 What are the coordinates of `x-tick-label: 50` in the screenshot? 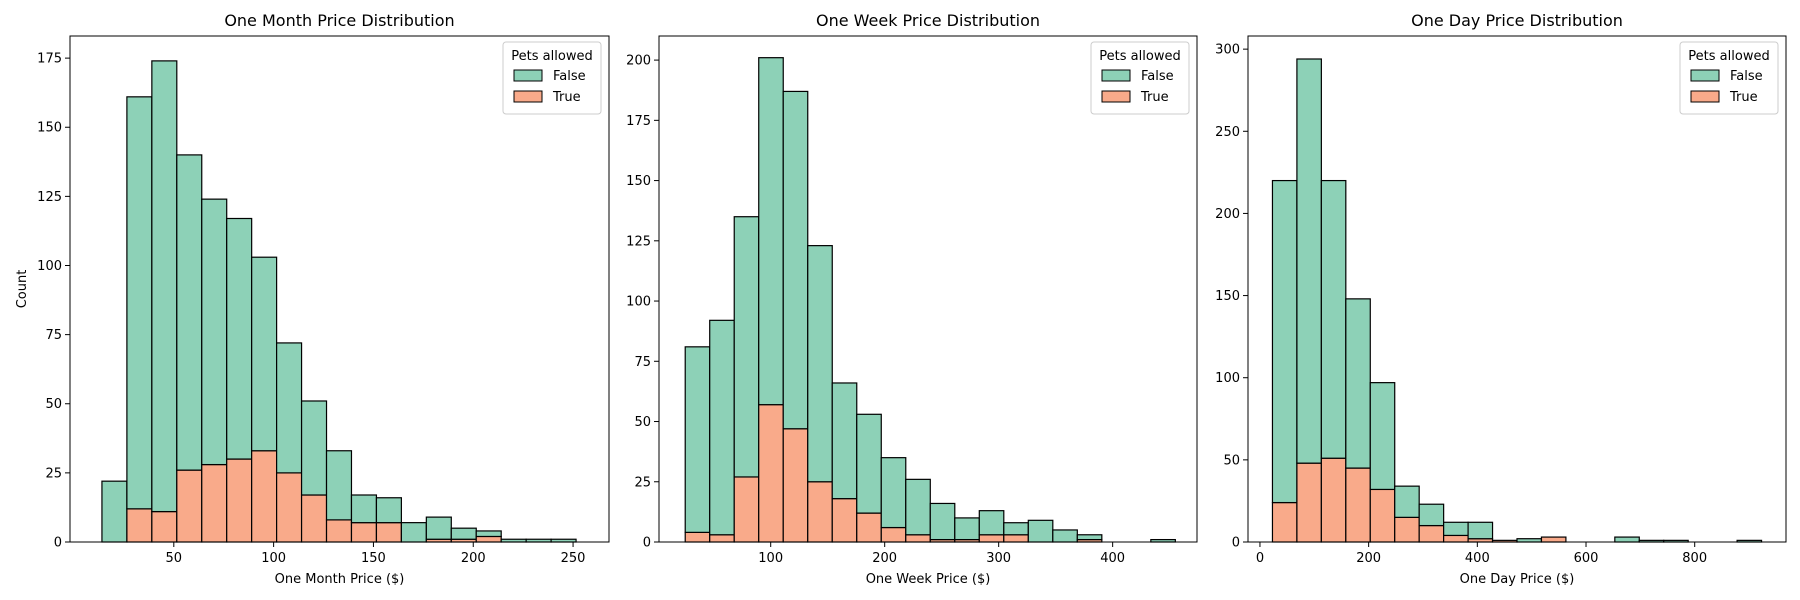 It's located at (174, 558).